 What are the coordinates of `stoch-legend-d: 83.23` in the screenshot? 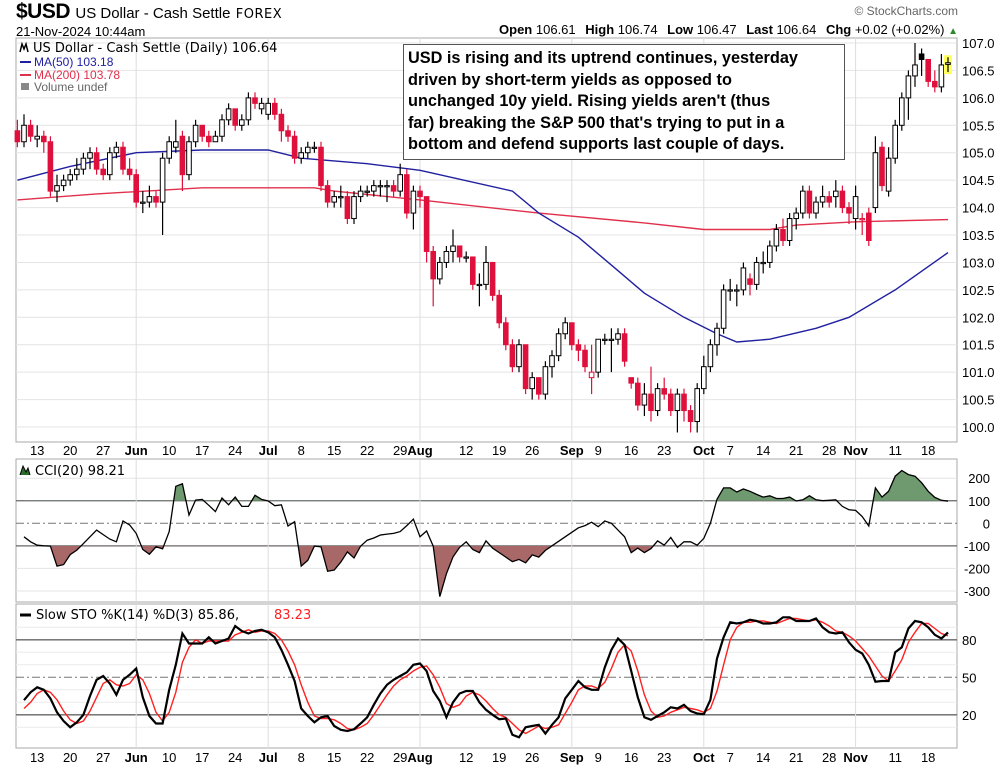 It's located at (292, 615).